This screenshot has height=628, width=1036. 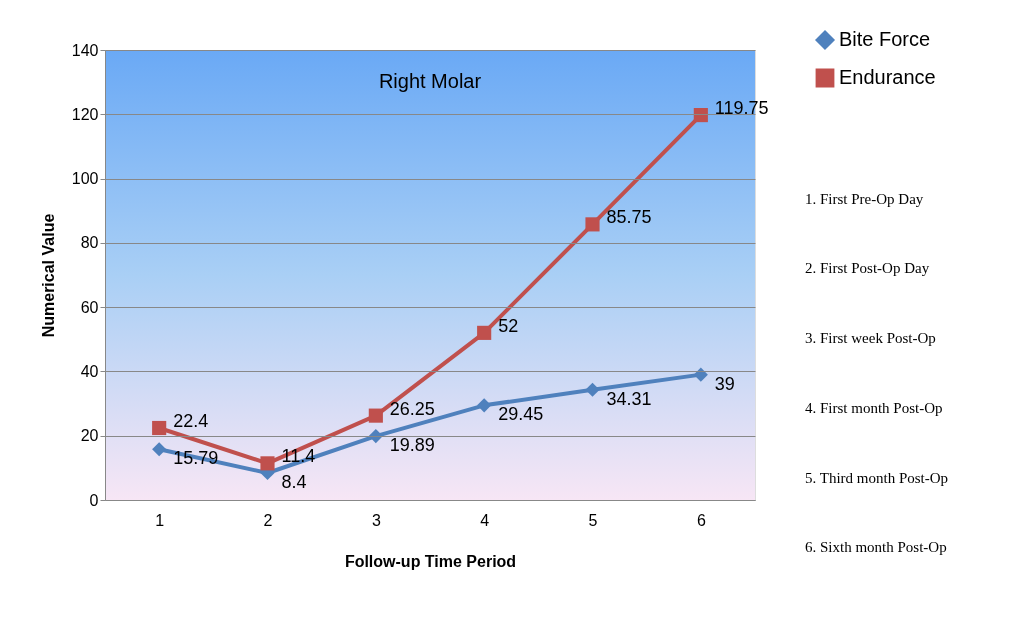 I want to click on y-tick-label: 140, so click(x=85, y=50).